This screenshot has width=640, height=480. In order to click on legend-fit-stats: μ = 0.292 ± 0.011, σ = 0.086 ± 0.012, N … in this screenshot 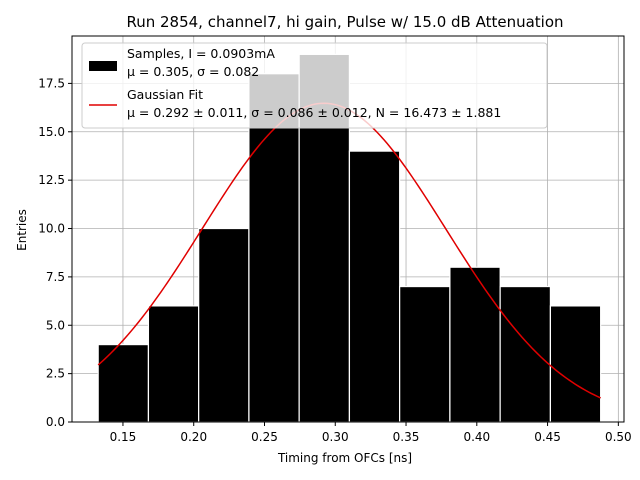, I will do `click(314, 112)`.